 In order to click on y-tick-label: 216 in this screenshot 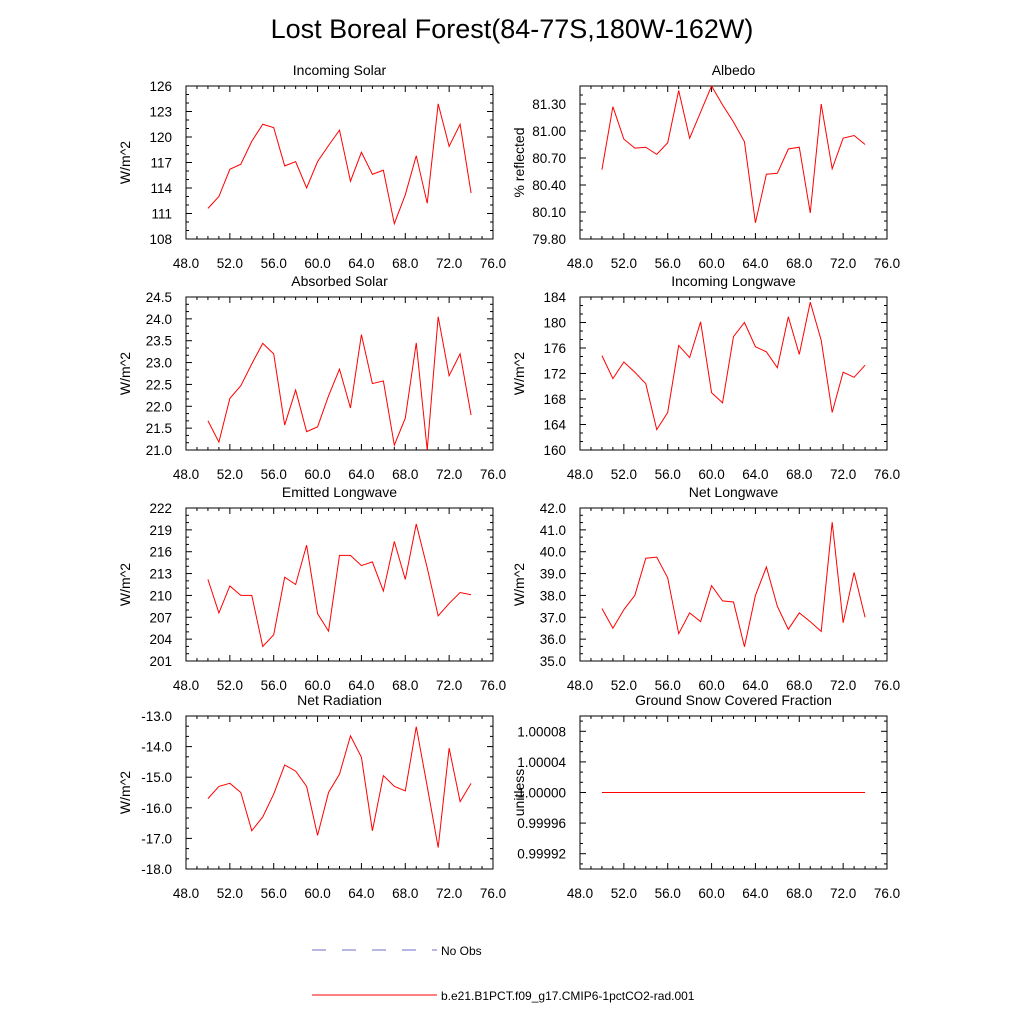, I will do `click(160, 552)`.